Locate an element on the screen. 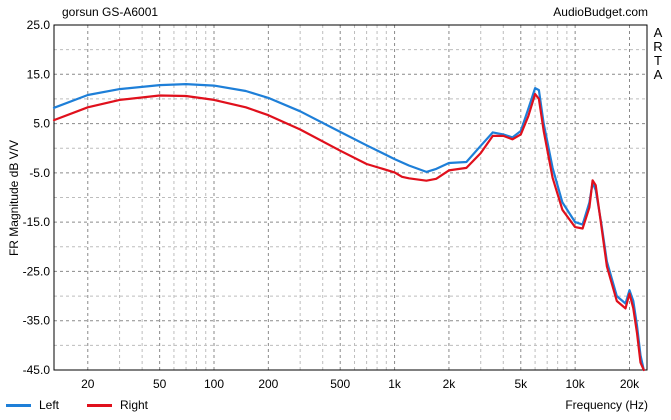  x-tick-label: 500 is located at coordinates (340, 384).